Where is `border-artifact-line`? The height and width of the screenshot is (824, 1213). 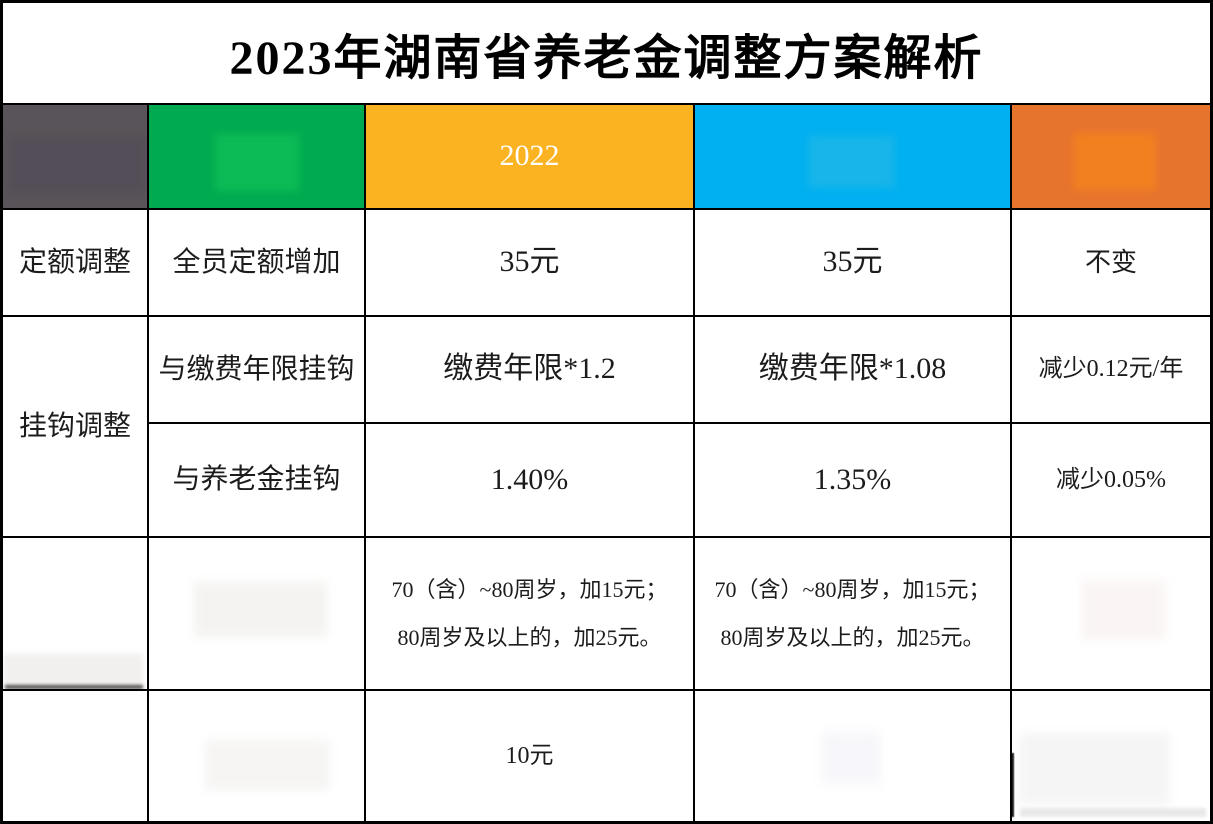
border-artifact-line is located at coordinates (1013, 785).